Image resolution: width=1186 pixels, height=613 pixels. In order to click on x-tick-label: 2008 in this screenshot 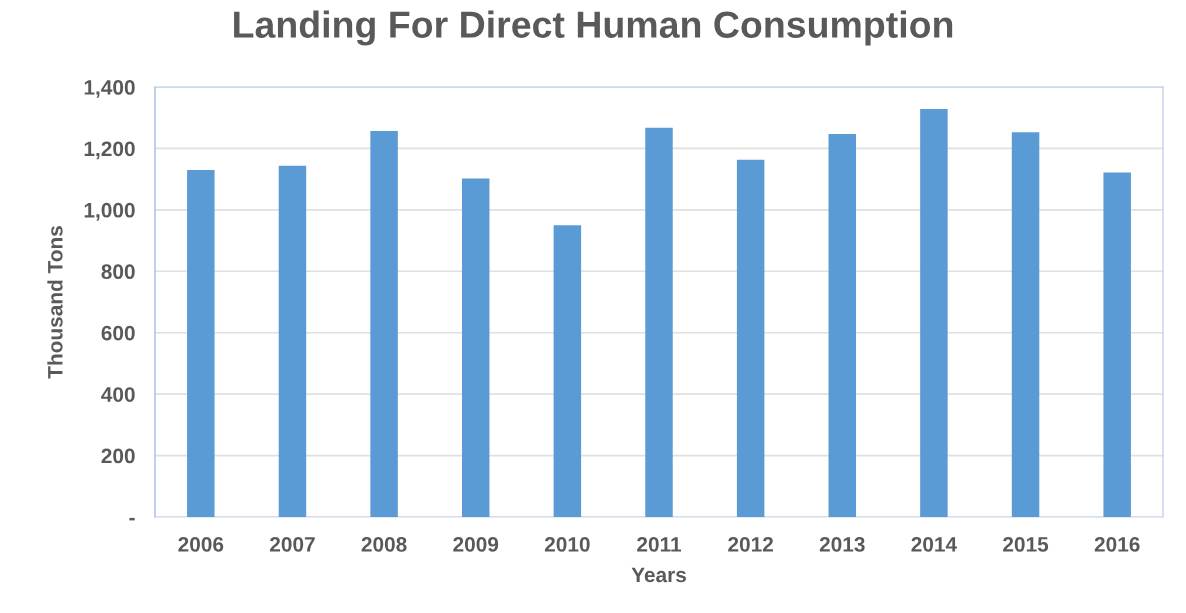, I will do `click(384, 544)`.